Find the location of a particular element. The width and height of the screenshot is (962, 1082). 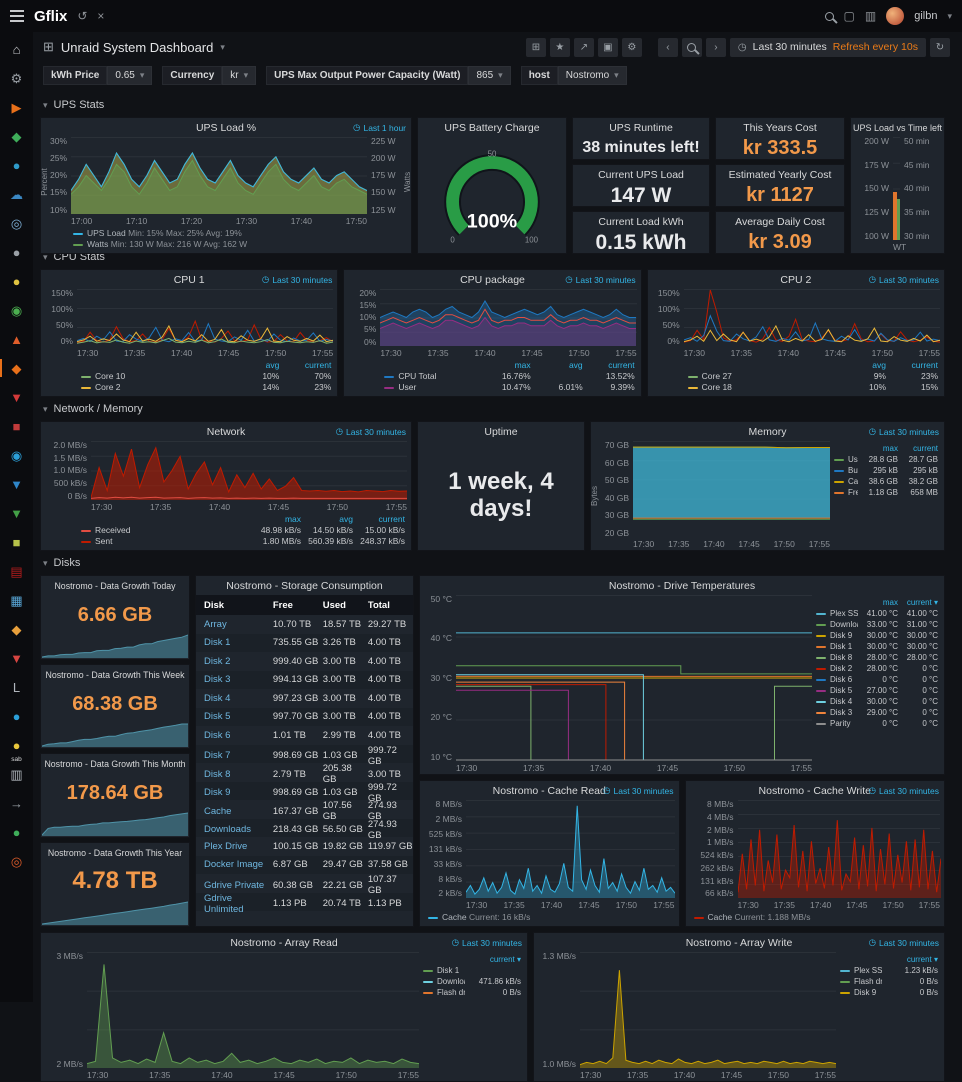

disk-name: Disk 7 is located at coordinates (217, 755).